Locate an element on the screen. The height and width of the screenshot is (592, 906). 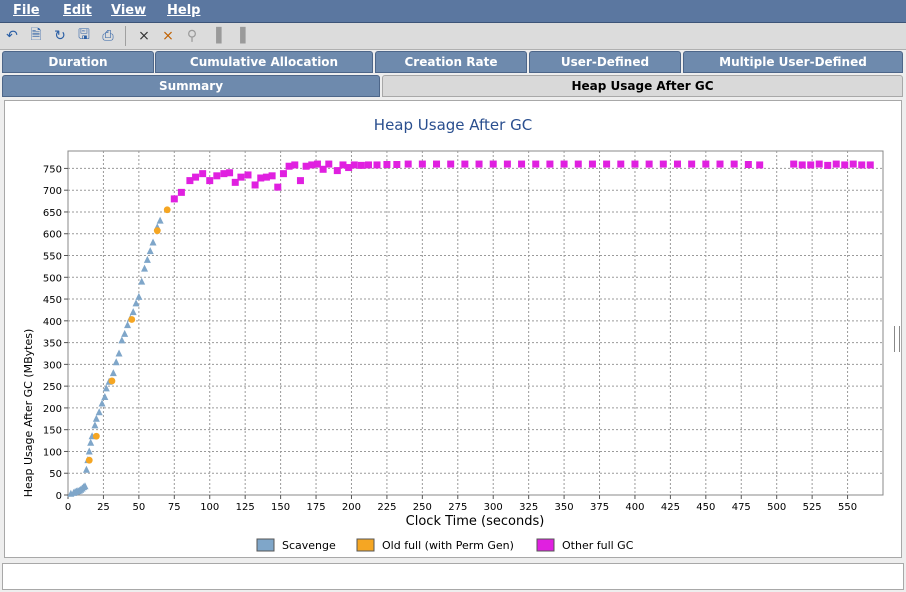
tab-cumulative-allocation: Cumulative Allocation is located at coordinates (264, 62).